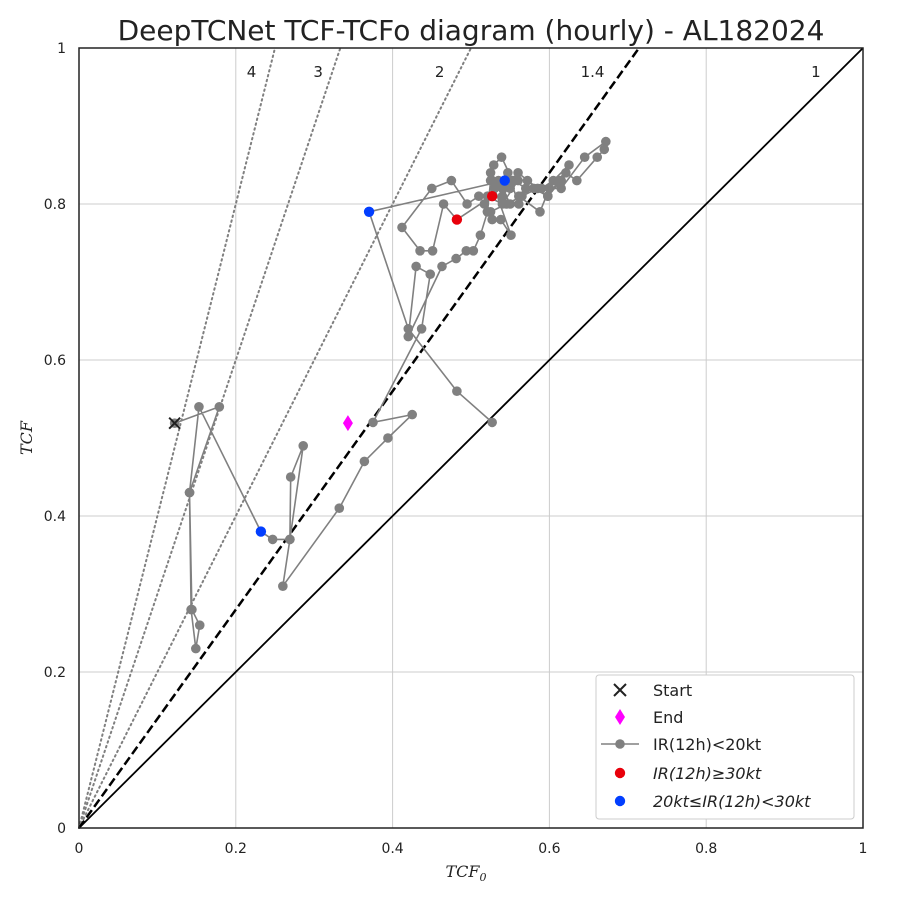 The height and width of the screenshot is (900, 900). What do you see at coordinates (732, 801) in the screenshot?
I see `legend-label-blue: 20kt≤IR(12h)<30kt` at bounding box center [732, 801].